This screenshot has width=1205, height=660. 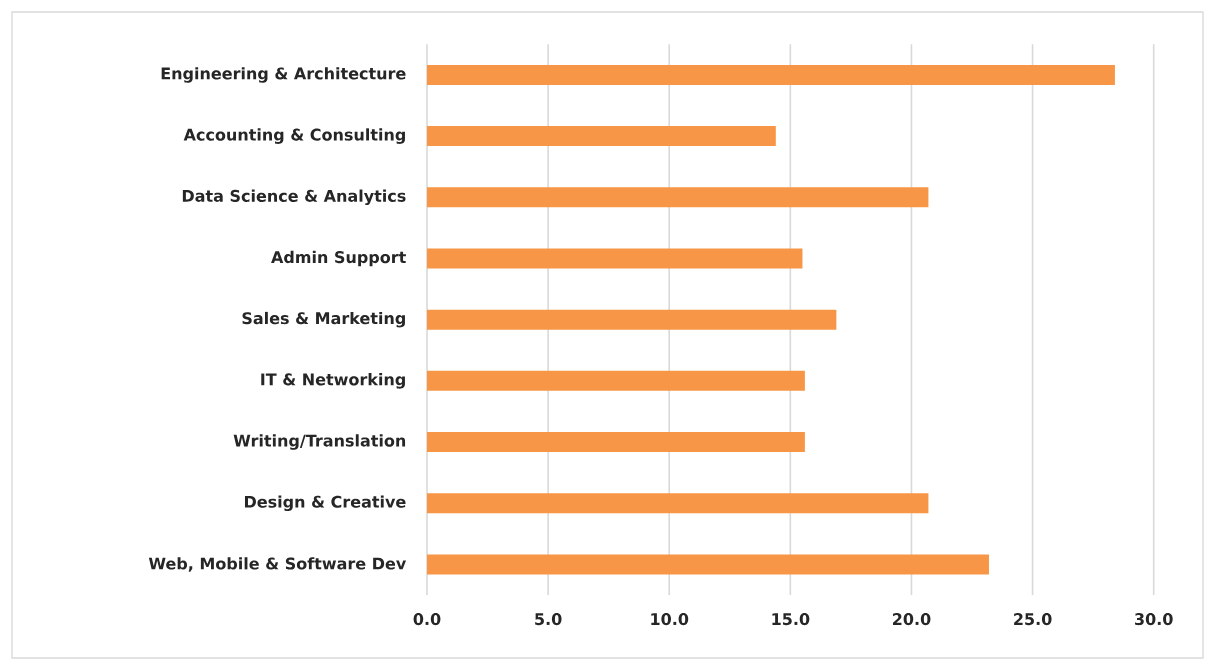 What do you see at coordinates (277, 564) in the screenshot?
I see `y-tick-label: Web, Mobile & Software Dev` at bounding box center [277, 564].